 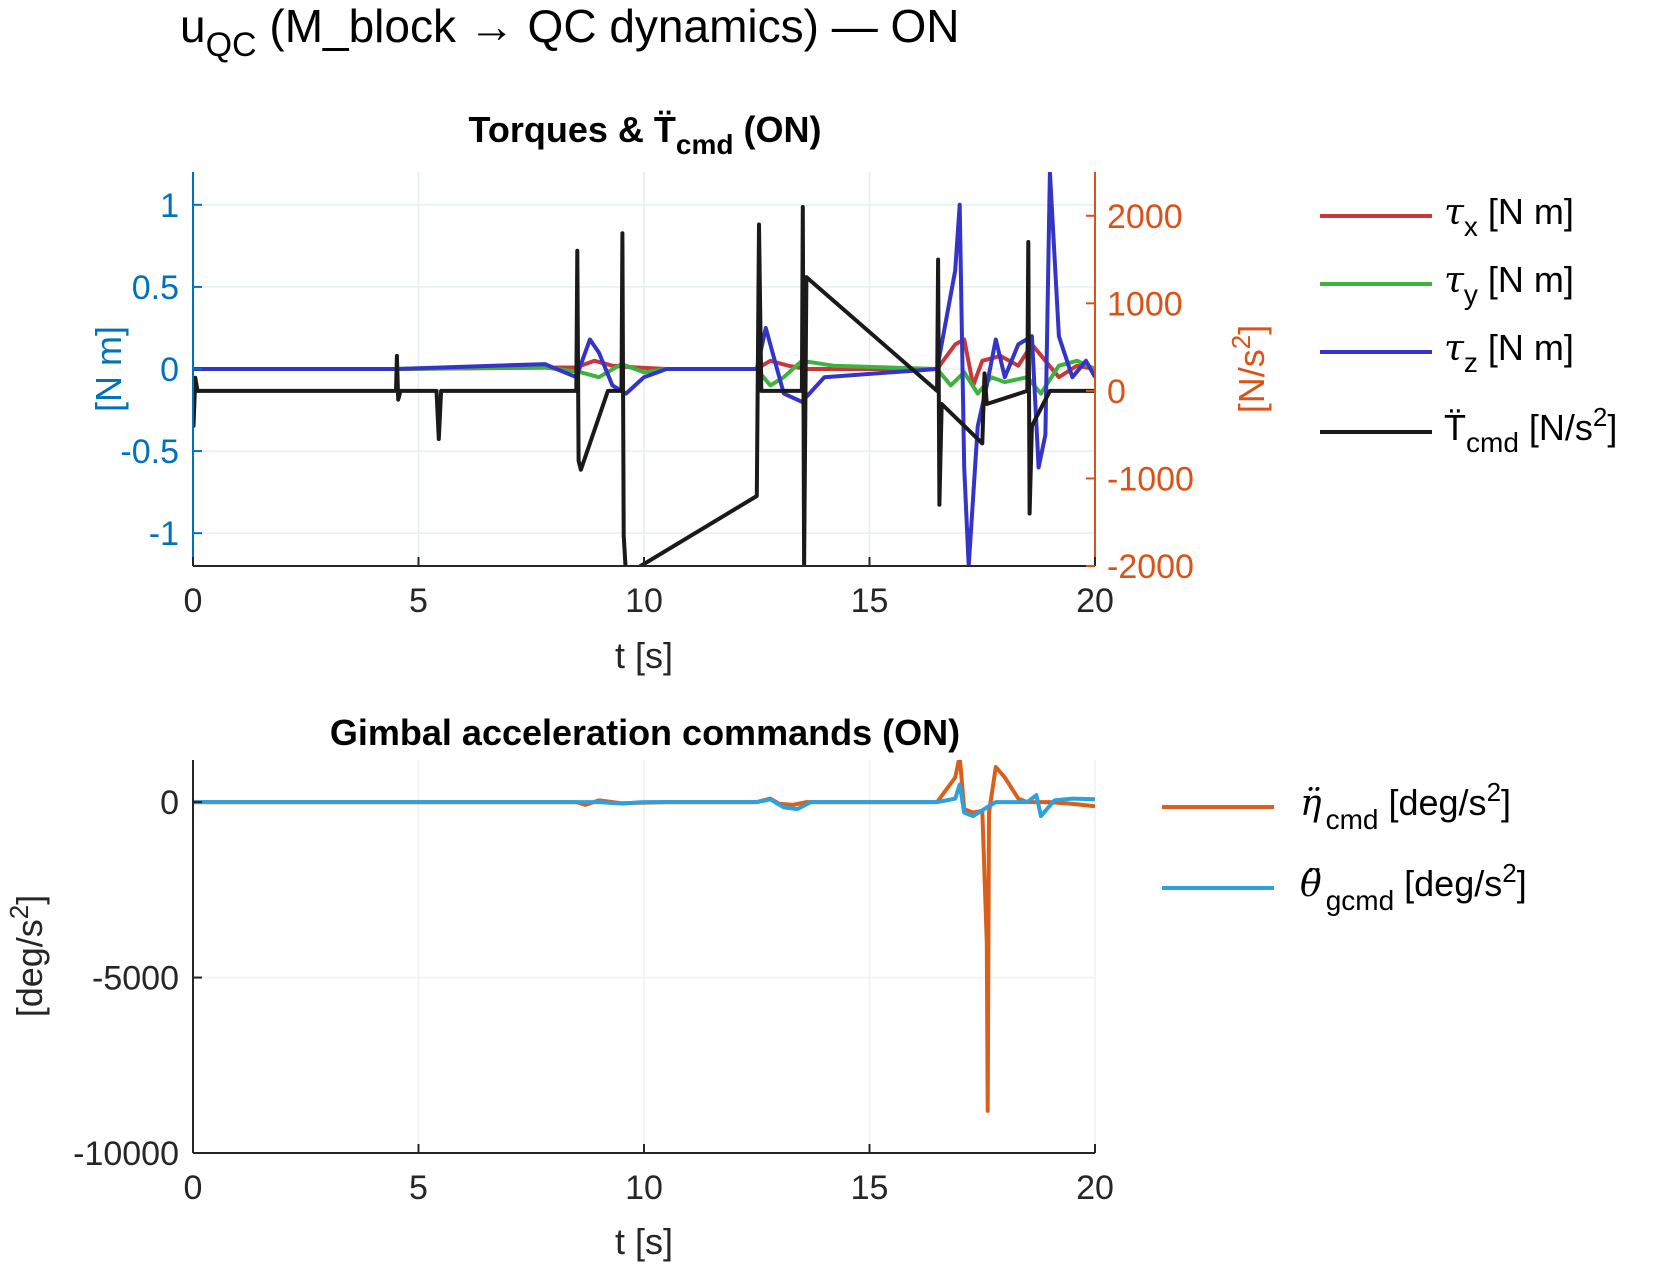 I want to click on torques-legend: τx [N m] τy [N m] τz [N m] T̈cmd [N/s2], so click(x=1468, y=324).